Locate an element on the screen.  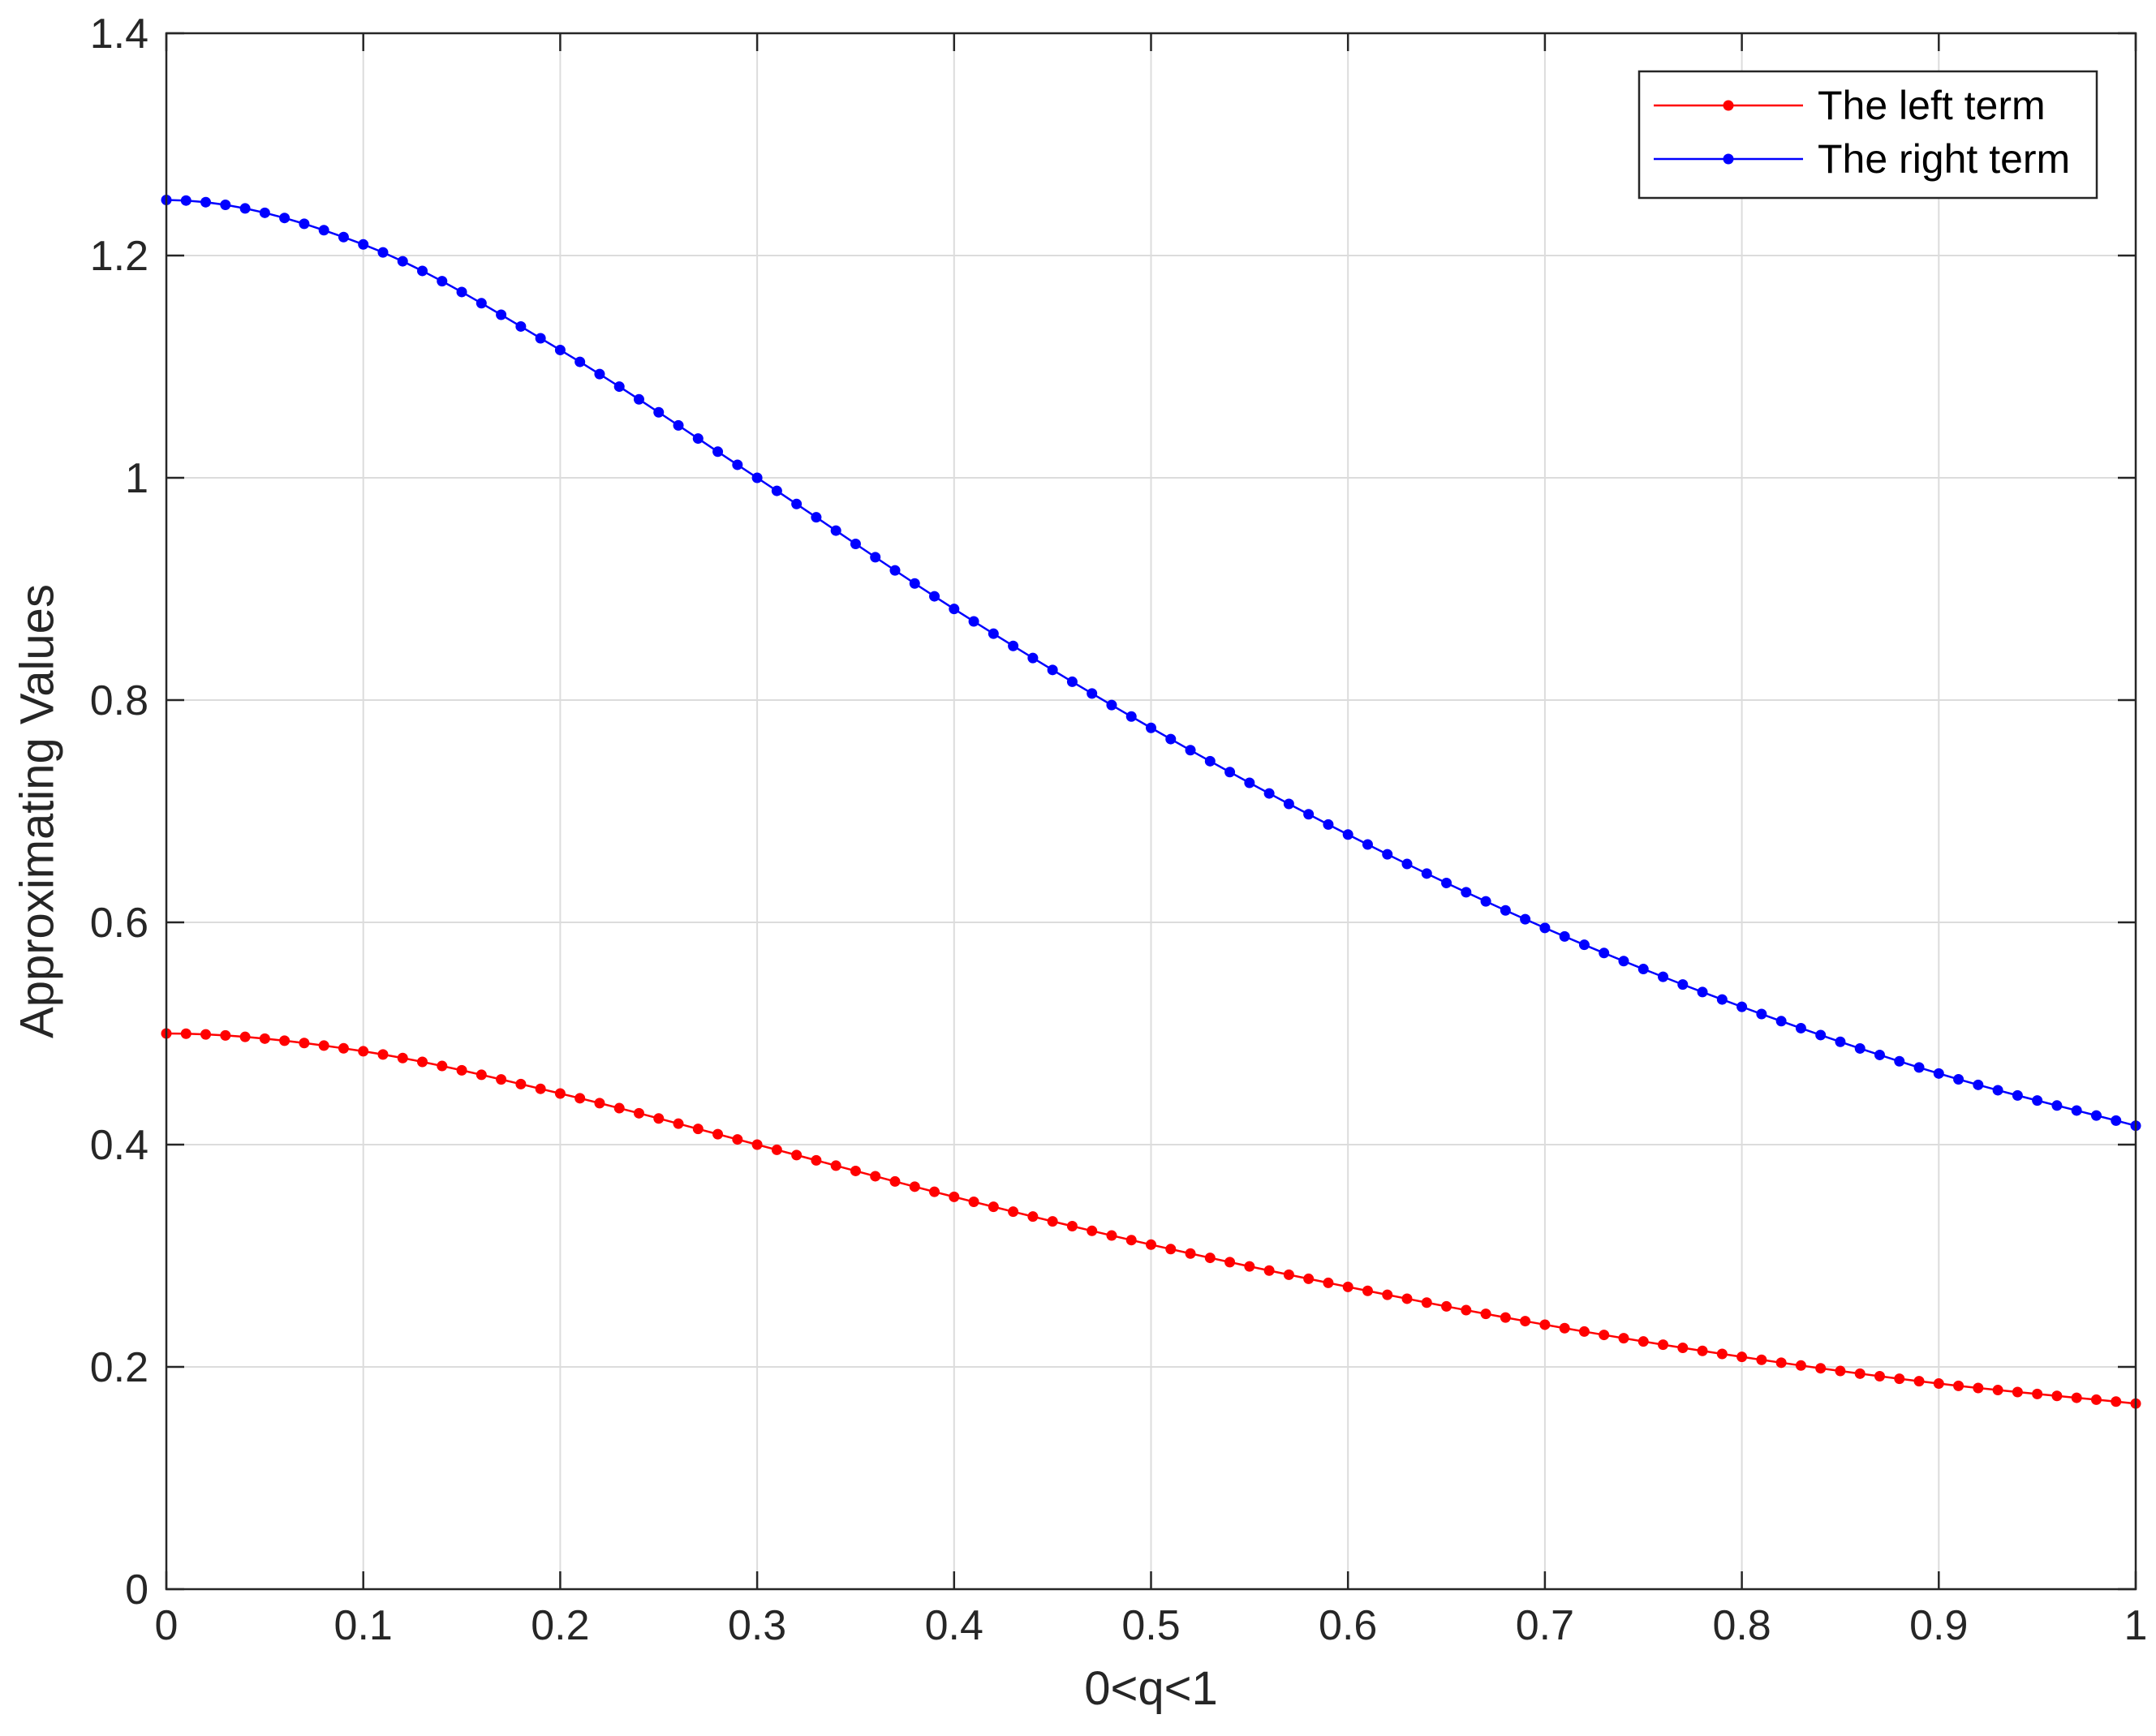
legend: The left term The right term is located at coordinates (1868, 135).